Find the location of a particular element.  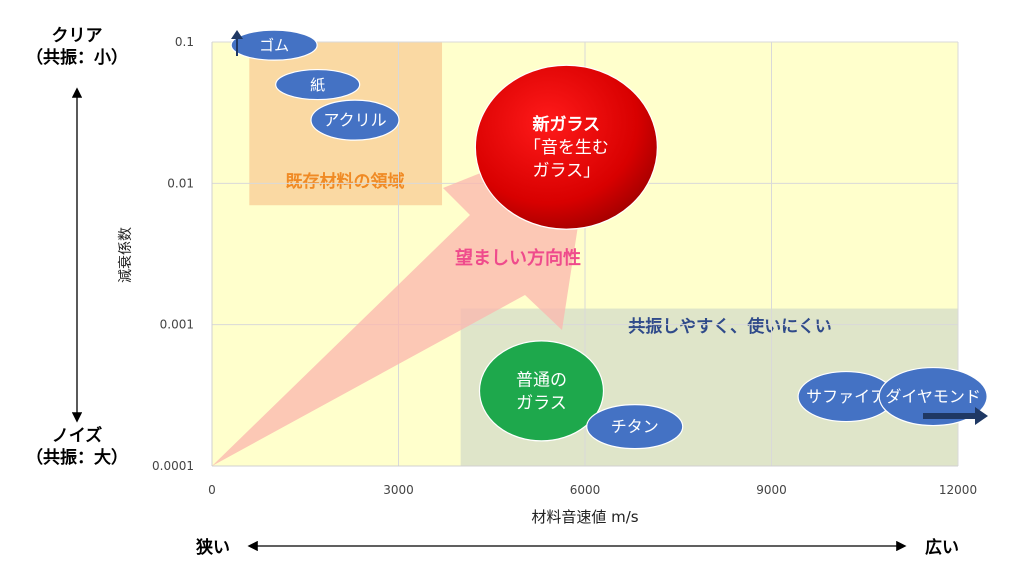

right-arrow-icon is located at coordinates (955, 416).